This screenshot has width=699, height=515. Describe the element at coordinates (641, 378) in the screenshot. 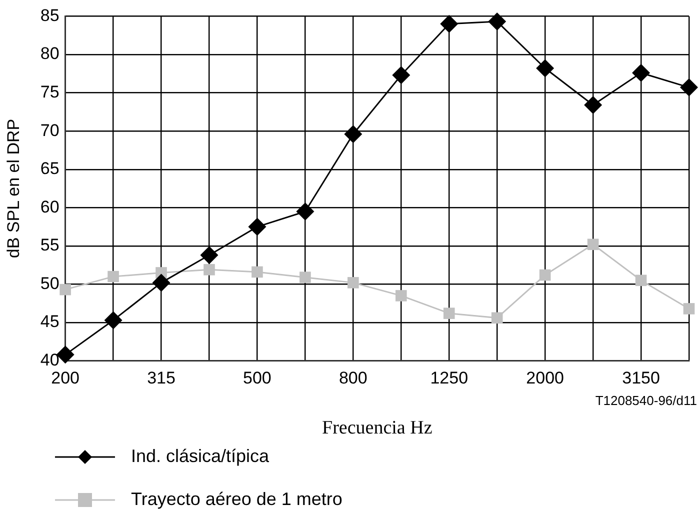

I see `x-tick-label: 3150` at that location.